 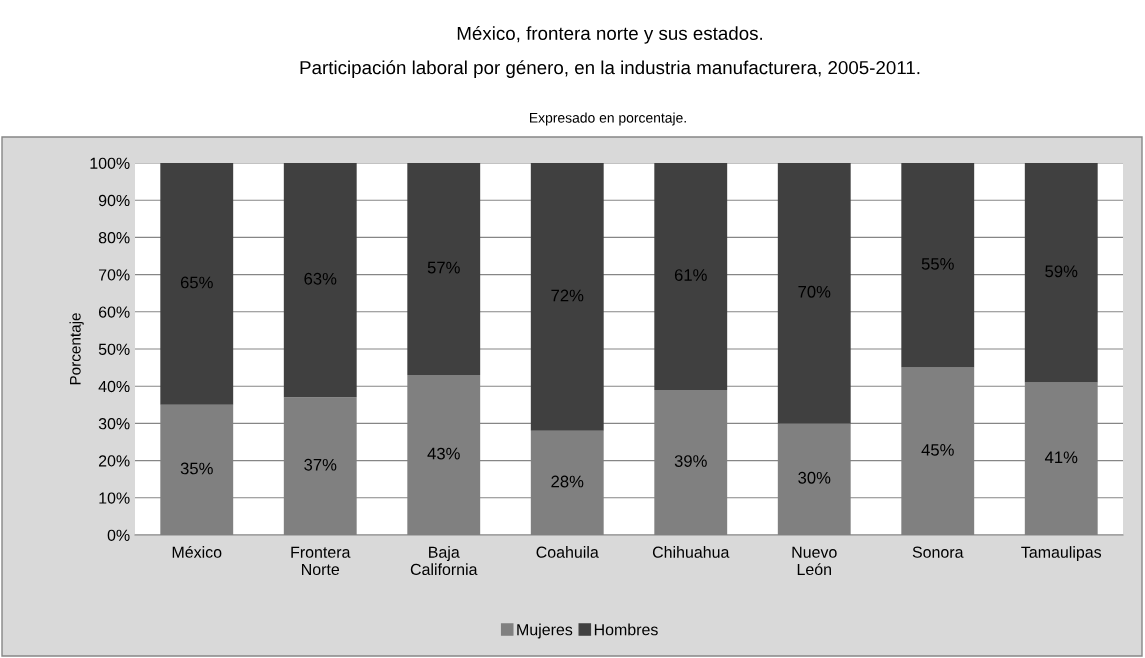 What do you see at coordinates (320, 464) in the screenshot?
I see `data-label: 37%` at bounding box center [320, 464].